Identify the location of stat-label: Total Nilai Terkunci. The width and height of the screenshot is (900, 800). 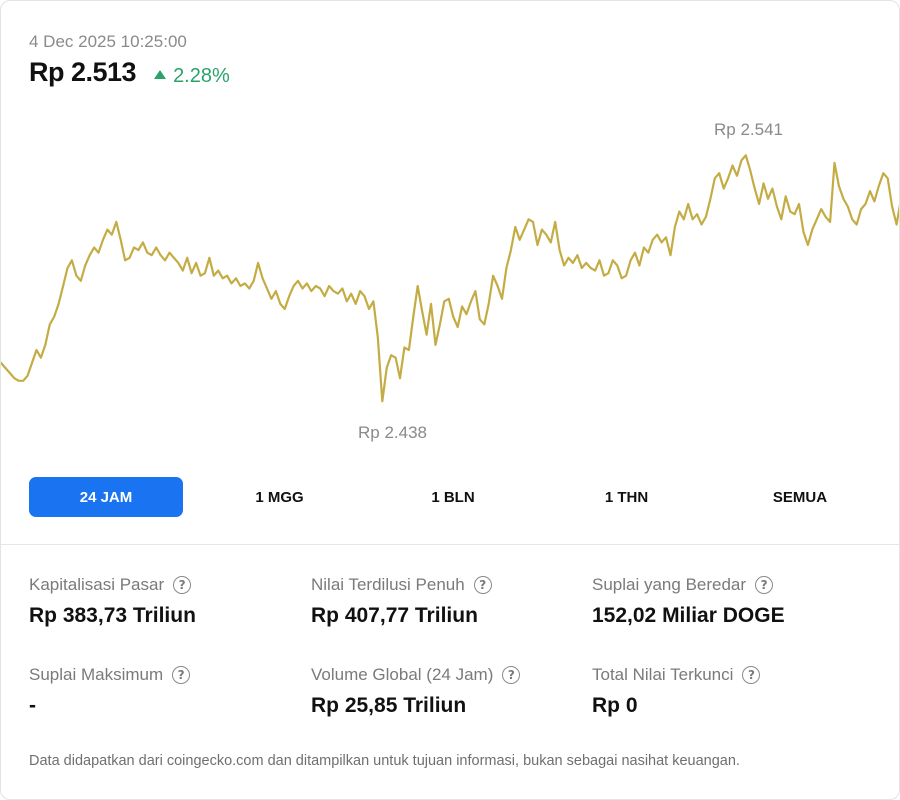
(663, 674).